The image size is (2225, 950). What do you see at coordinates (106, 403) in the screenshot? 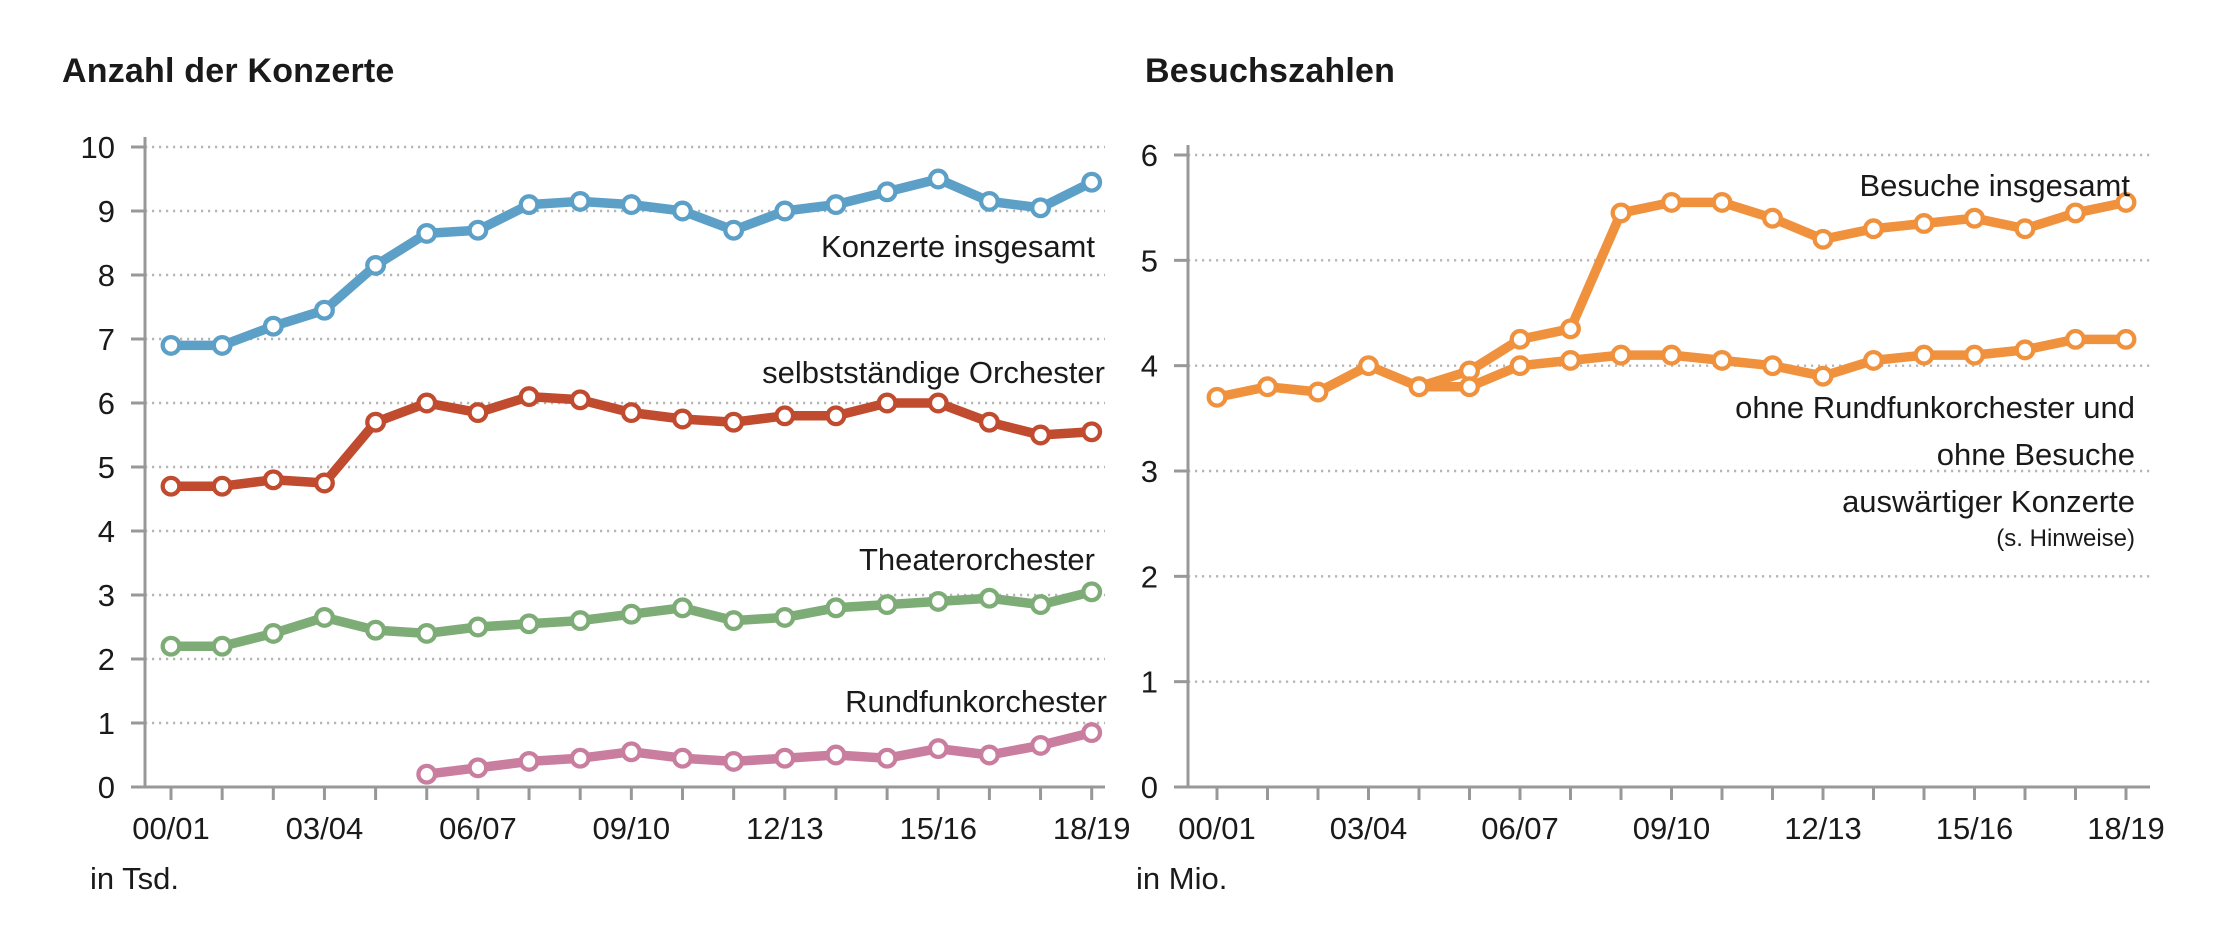
I see `y-tick-label: 6` at bounding box center [106, 403].